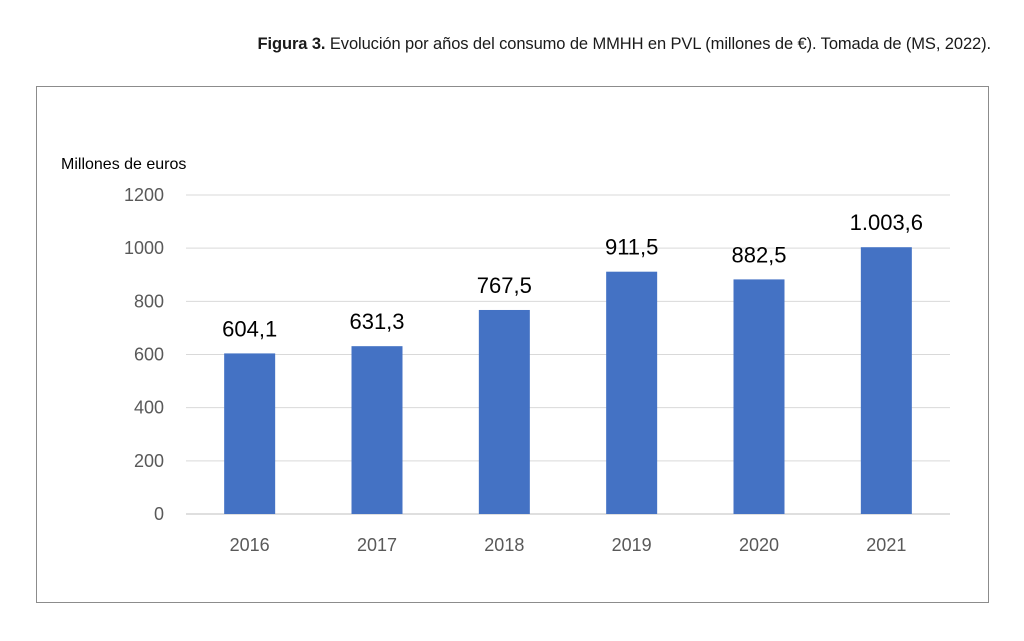 The image size is (1024, 641). Describe the element at coordinates (377, 430) in the screenshot. I see `bar-2017` at that location.